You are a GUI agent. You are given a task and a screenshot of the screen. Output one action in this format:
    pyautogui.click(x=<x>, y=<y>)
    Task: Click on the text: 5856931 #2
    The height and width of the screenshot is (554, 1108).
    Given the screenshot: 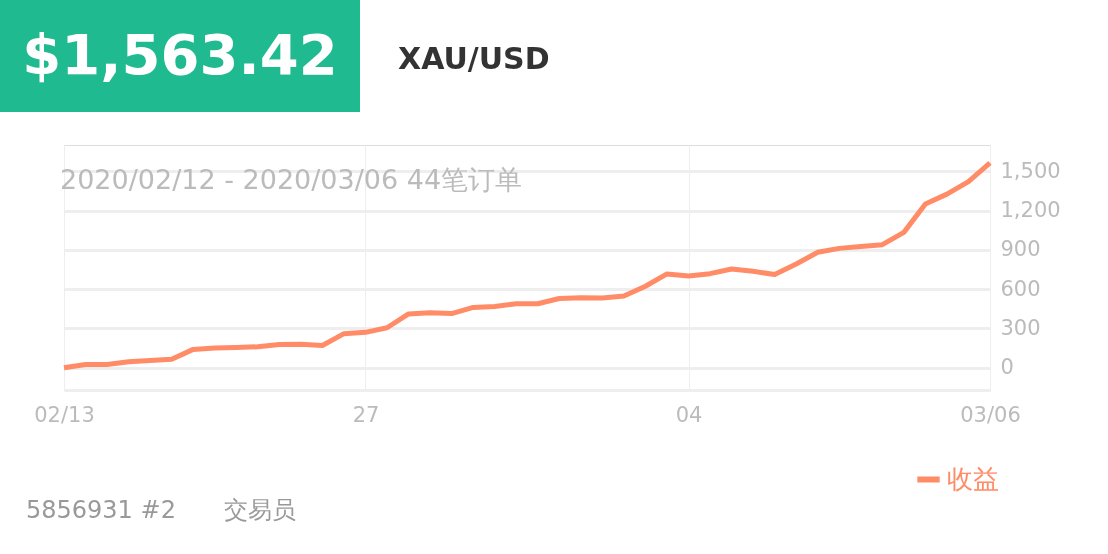 What is the action you would take?
    pyautogui.click(x=101, y=510)
    